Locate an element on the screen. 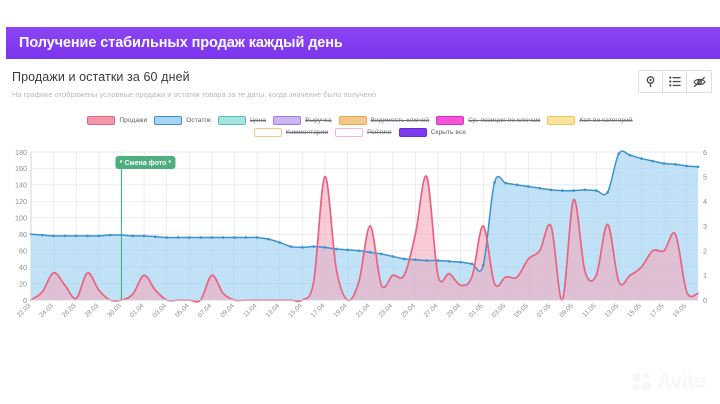 Image resolution: width=720 pixels, height=404 pixels. x-axis-tick: 11.05 is located at coordinates (589, 310).